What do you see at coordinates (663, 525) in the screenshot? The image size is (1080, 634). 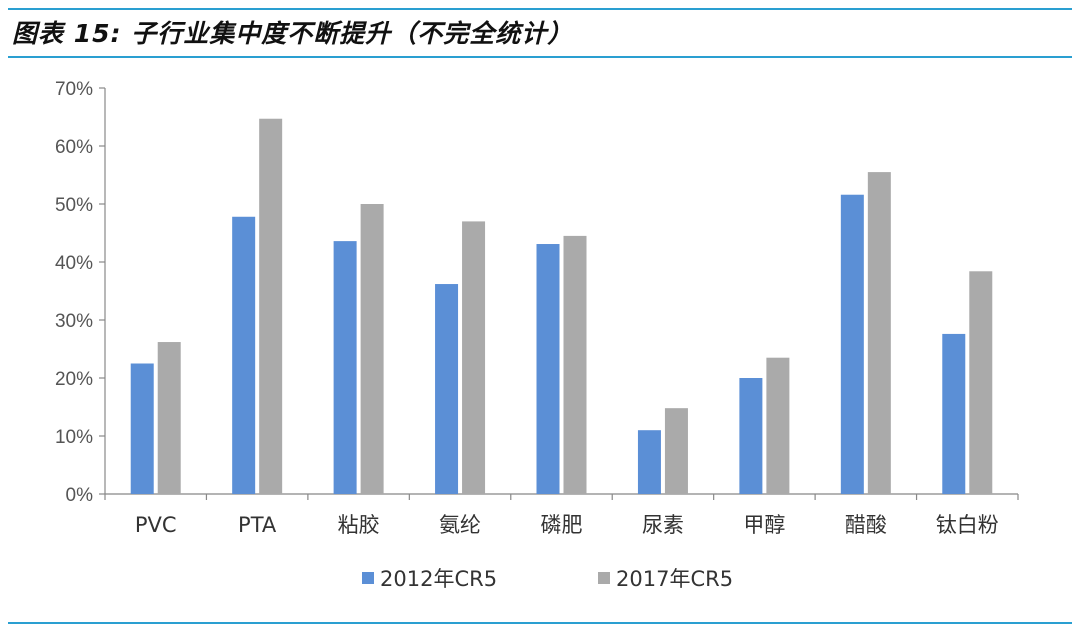 I see `x-category-label: 尿素` at bounding box center [663, 525].